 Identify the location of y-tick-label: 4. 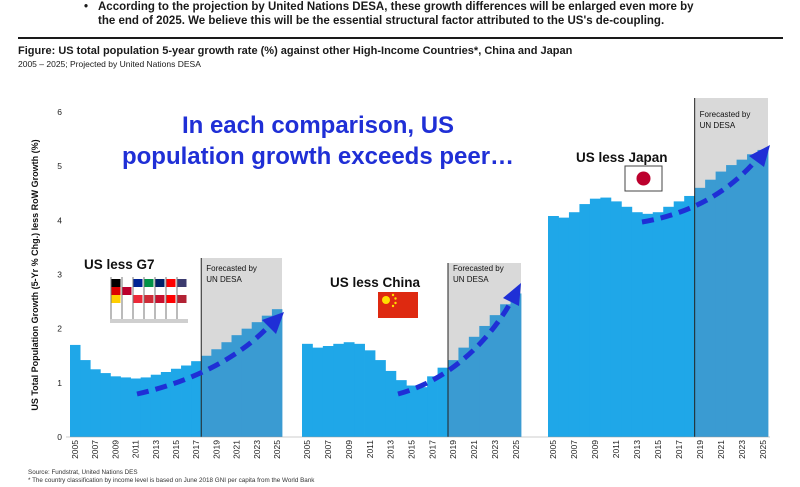
(59, 220).